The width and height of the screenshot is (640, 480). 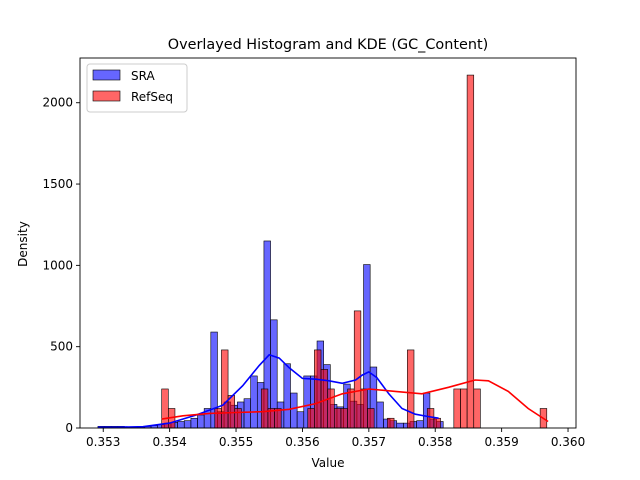 I want to click on x-tick-label: 0.360, so click(x=568, y=442).